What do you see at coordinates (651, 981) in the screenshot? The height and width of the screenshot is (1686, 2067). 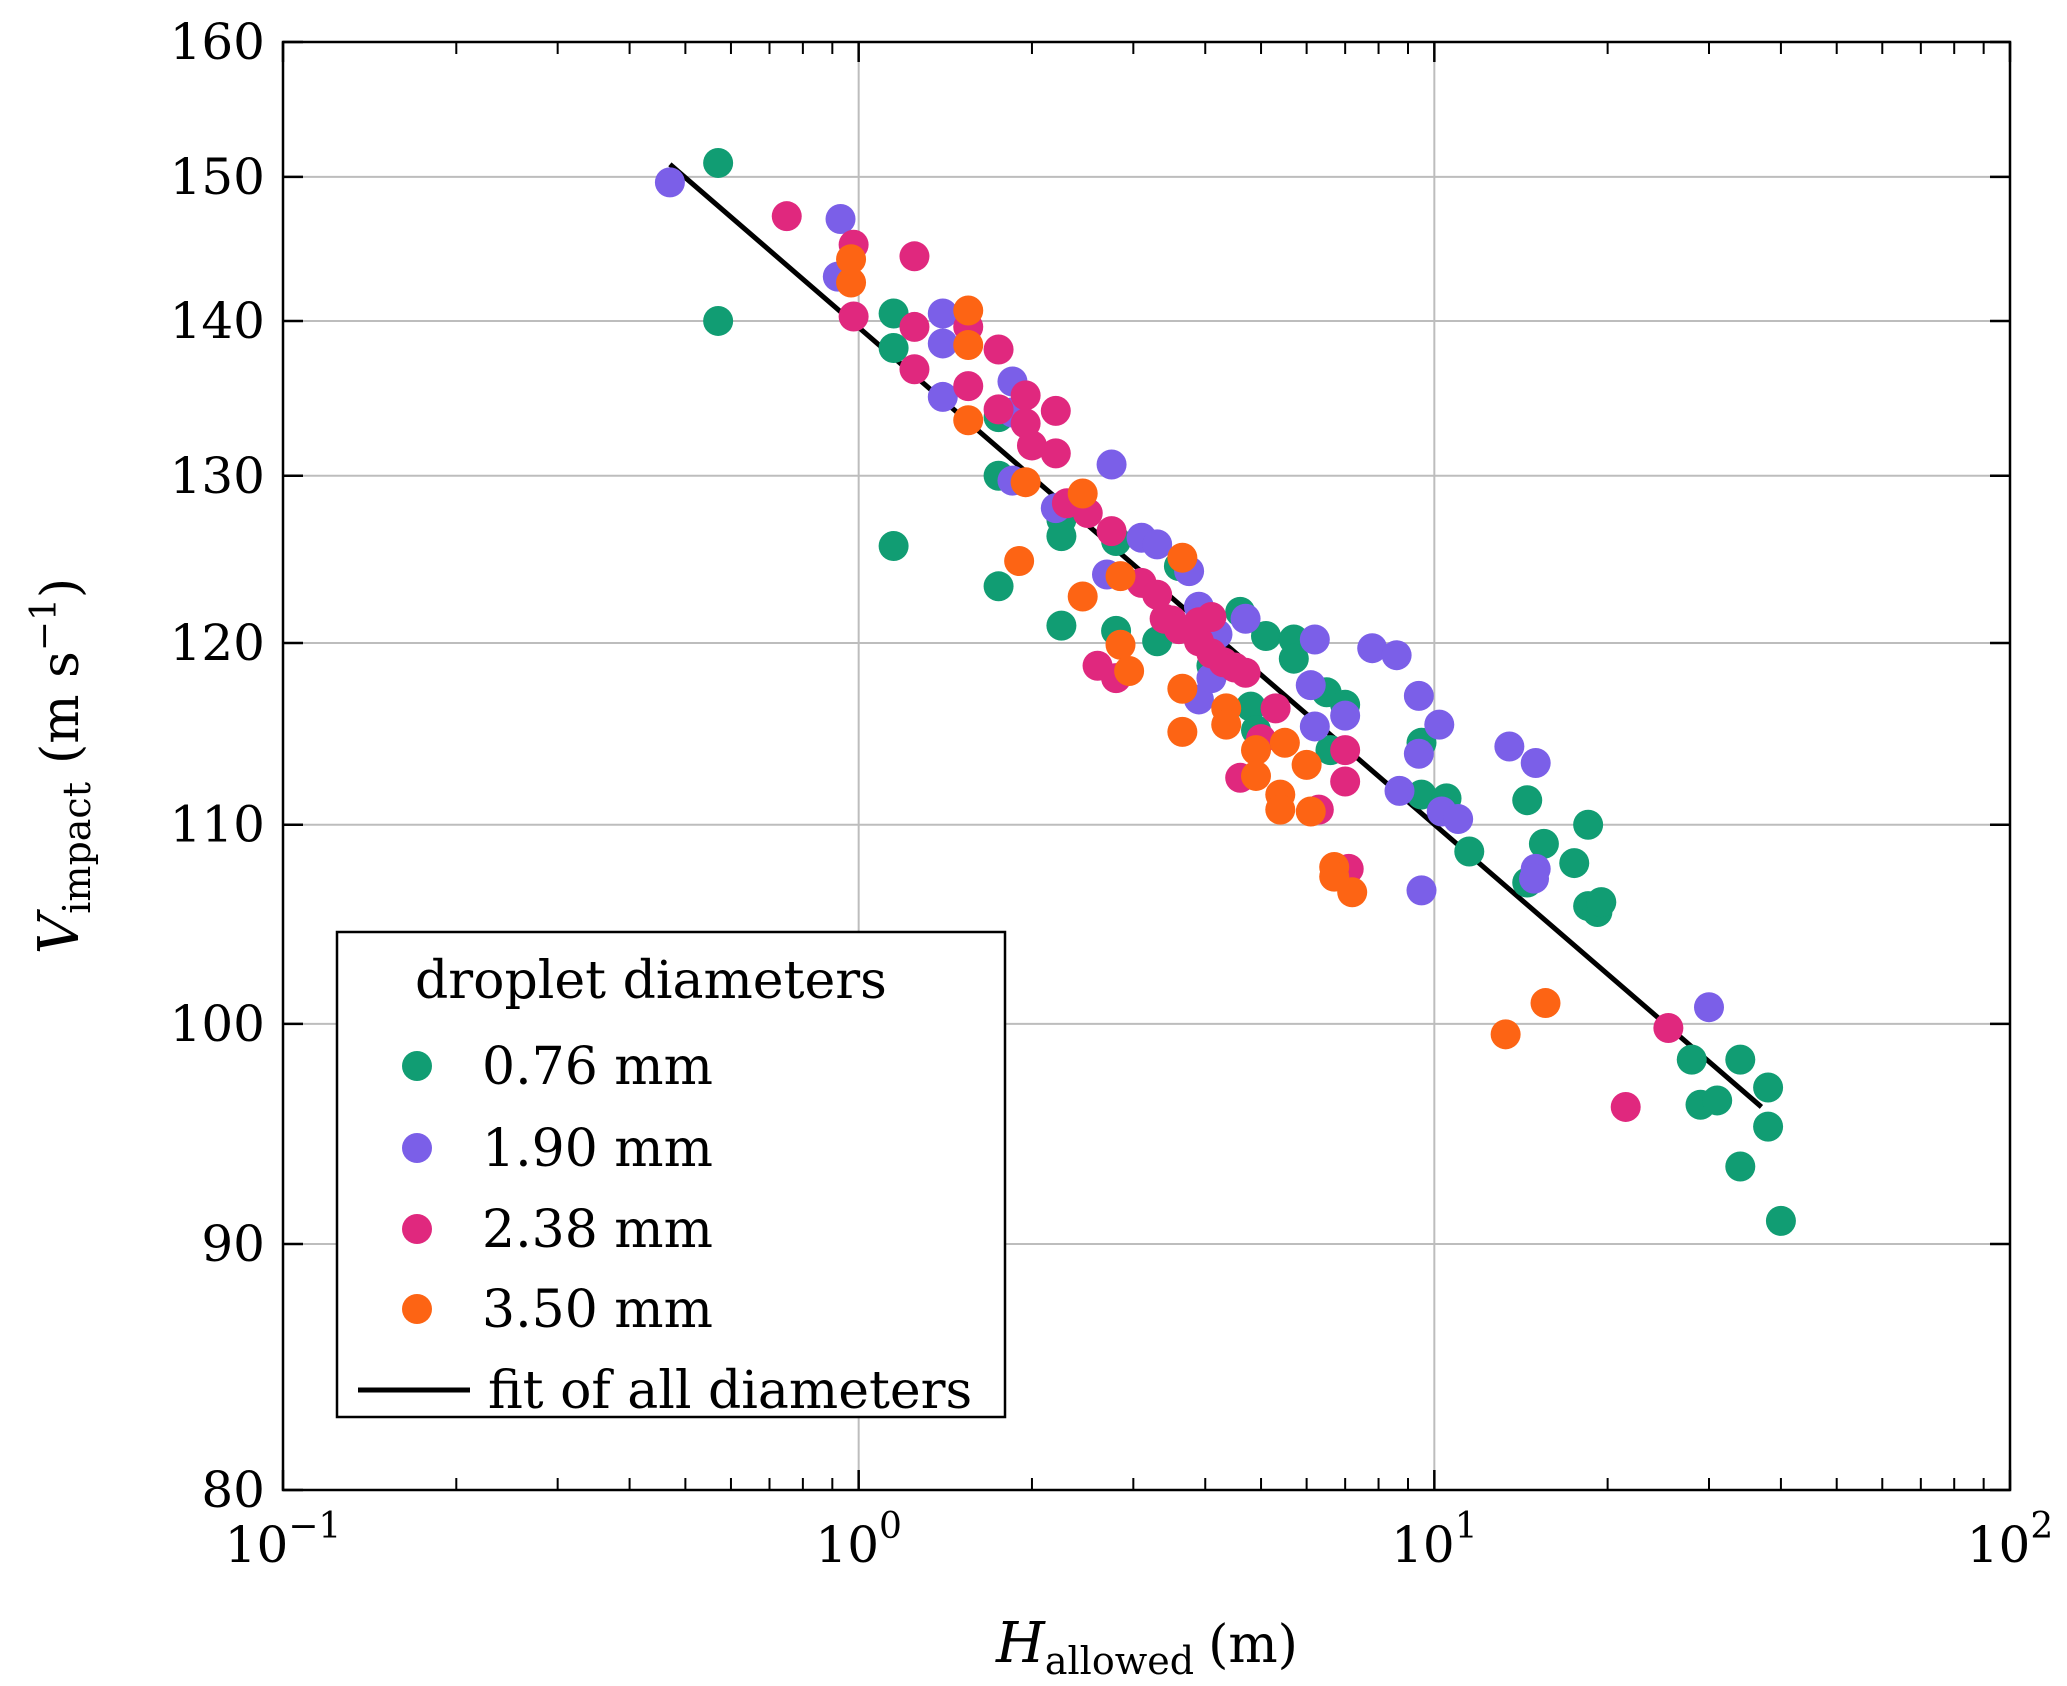 I see `legend-title: droplet diameters` at bounding box center [651, 981].